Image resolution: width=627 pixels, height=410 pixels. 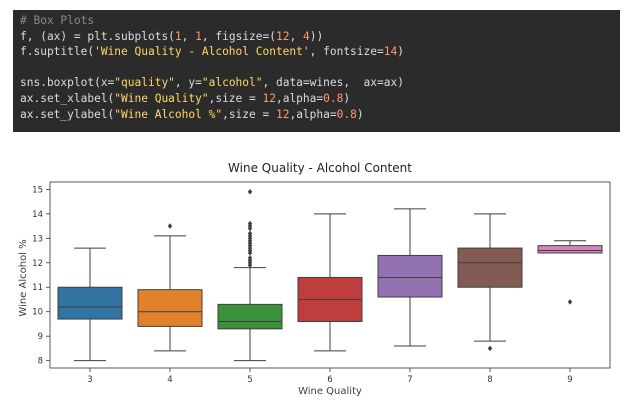 I want to click on code-token: "alcohol", so click(x=232, y=83).